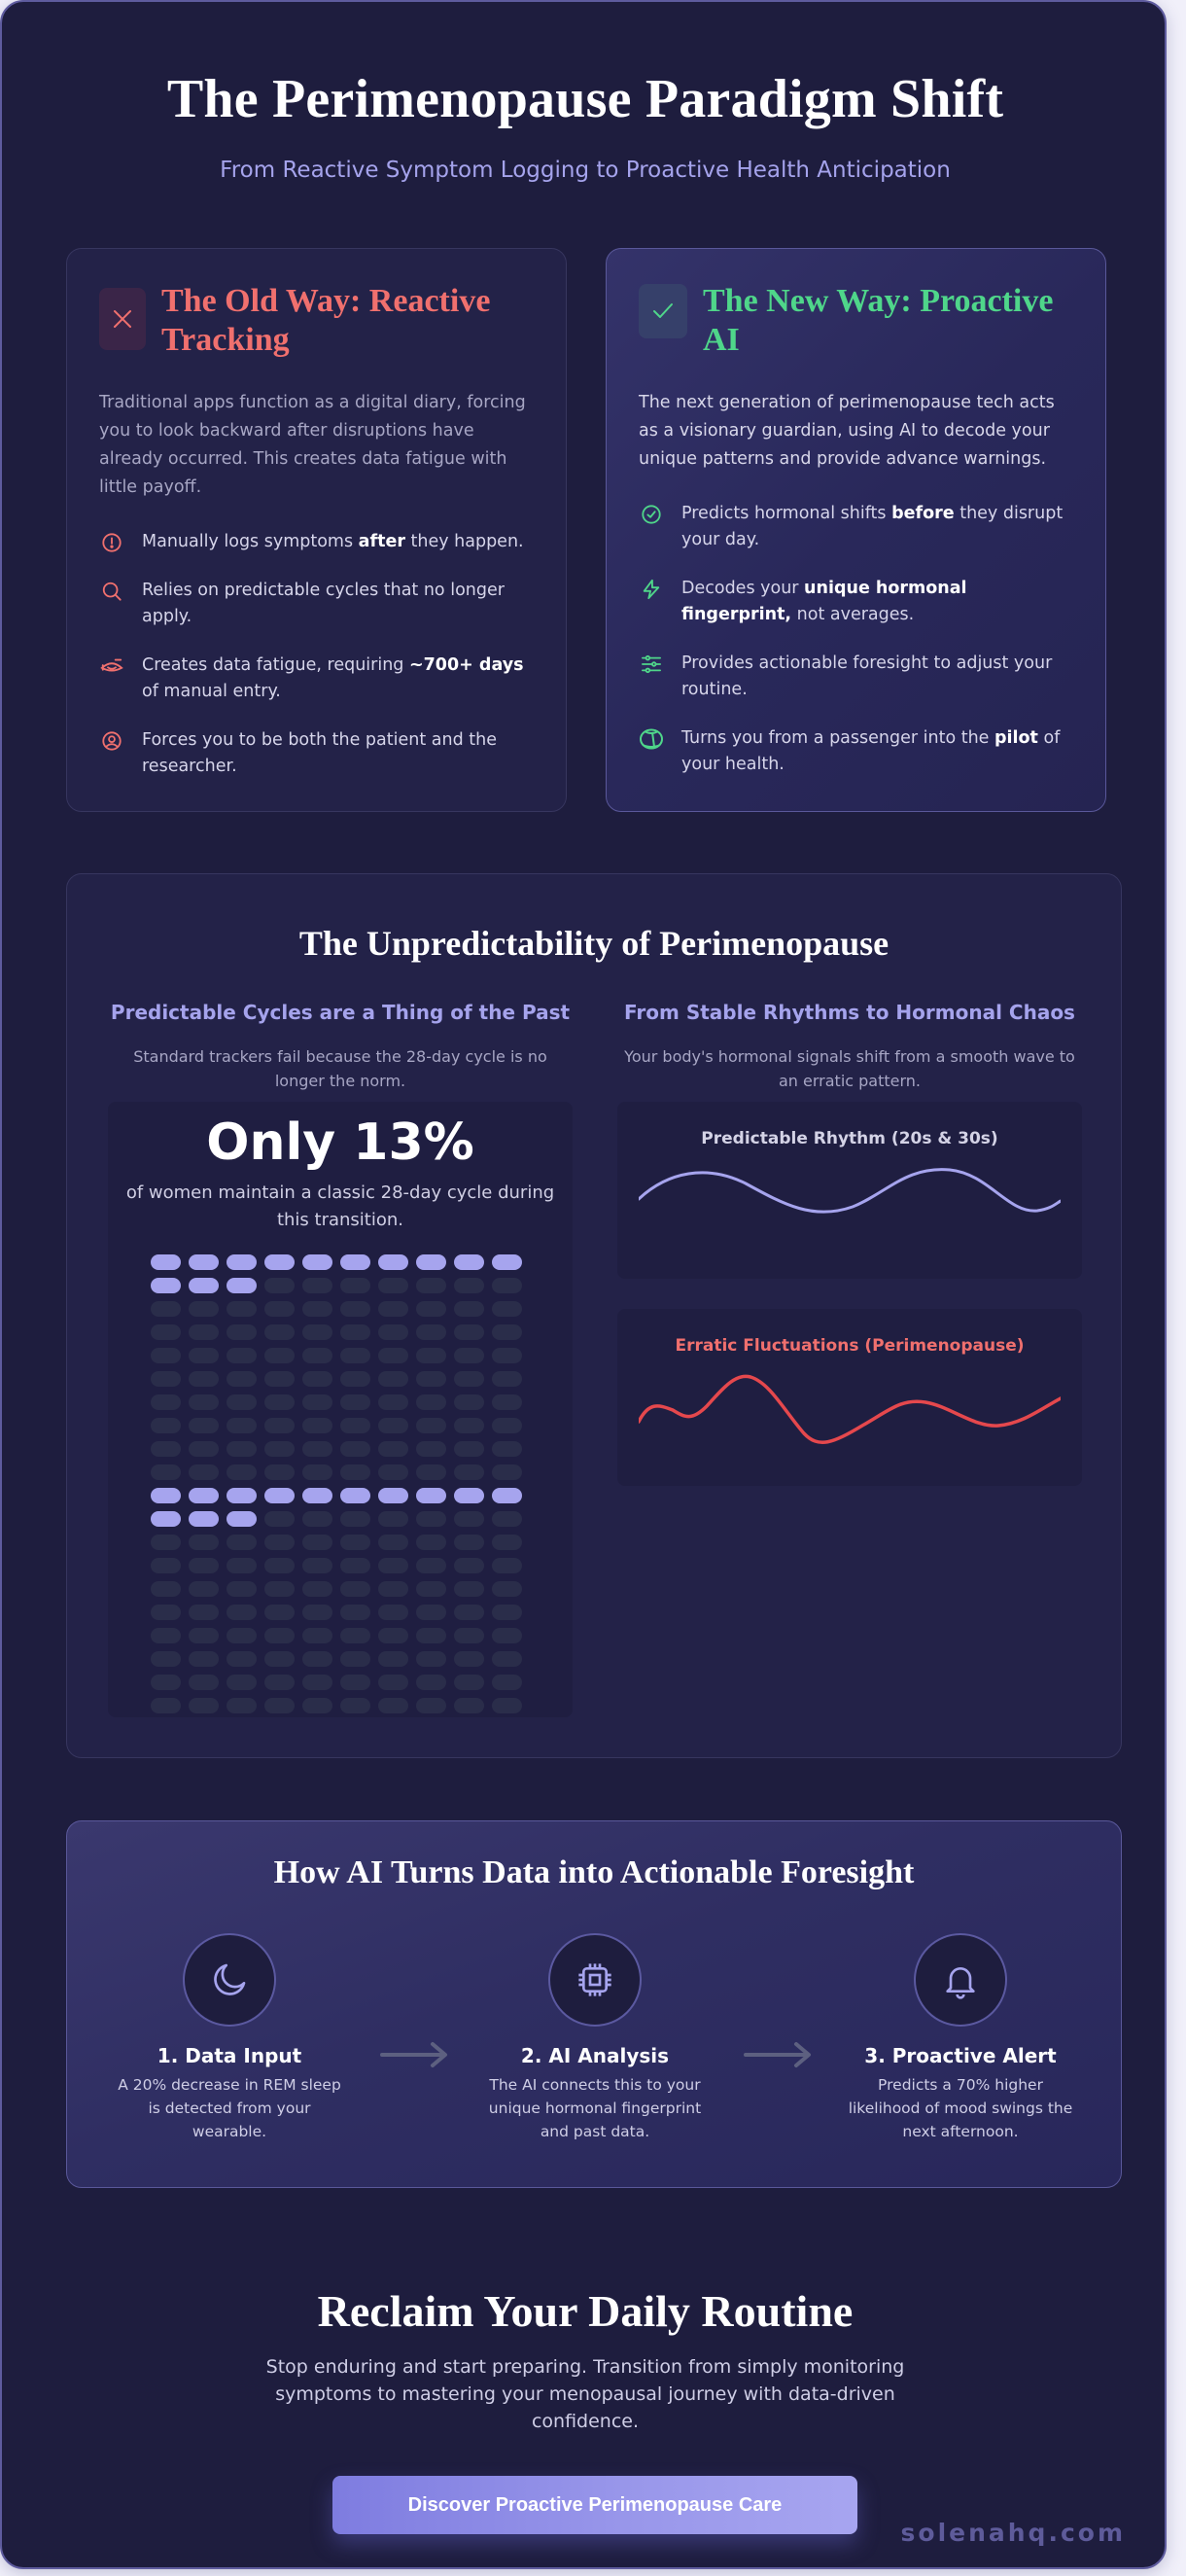 This screenshot has width=1186, height=2576. What do you see at coordinates (111, 666) in the screenshot?
I see `eye-off-tired-icon` at bounding box center [111, 666].